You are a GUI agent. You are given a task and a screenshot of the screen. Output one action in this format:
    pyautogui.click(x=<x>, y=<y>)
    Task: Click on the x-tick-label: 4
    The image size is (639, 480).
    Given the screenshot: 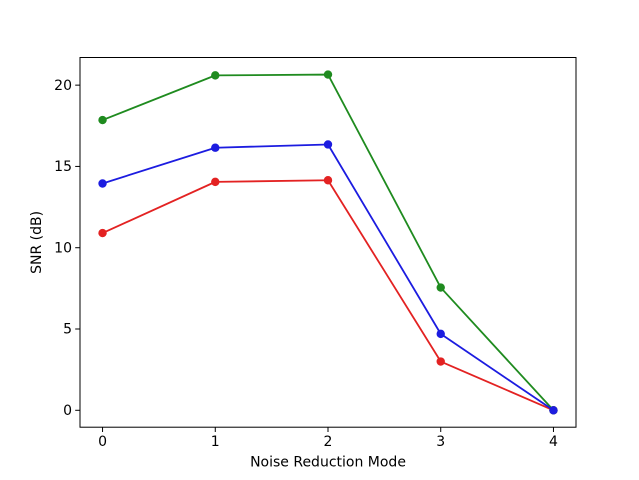 What is the action you would take?
    pyautogui.click(x=553, y=442)
    